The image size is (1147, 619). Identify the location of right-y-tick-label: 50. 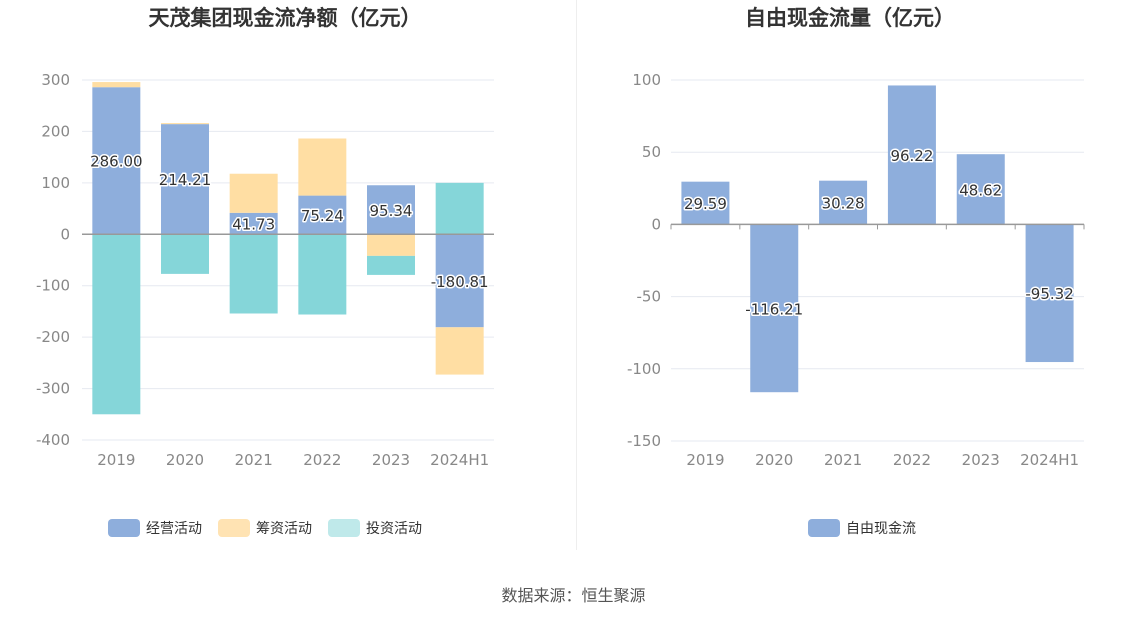
(651, 152).